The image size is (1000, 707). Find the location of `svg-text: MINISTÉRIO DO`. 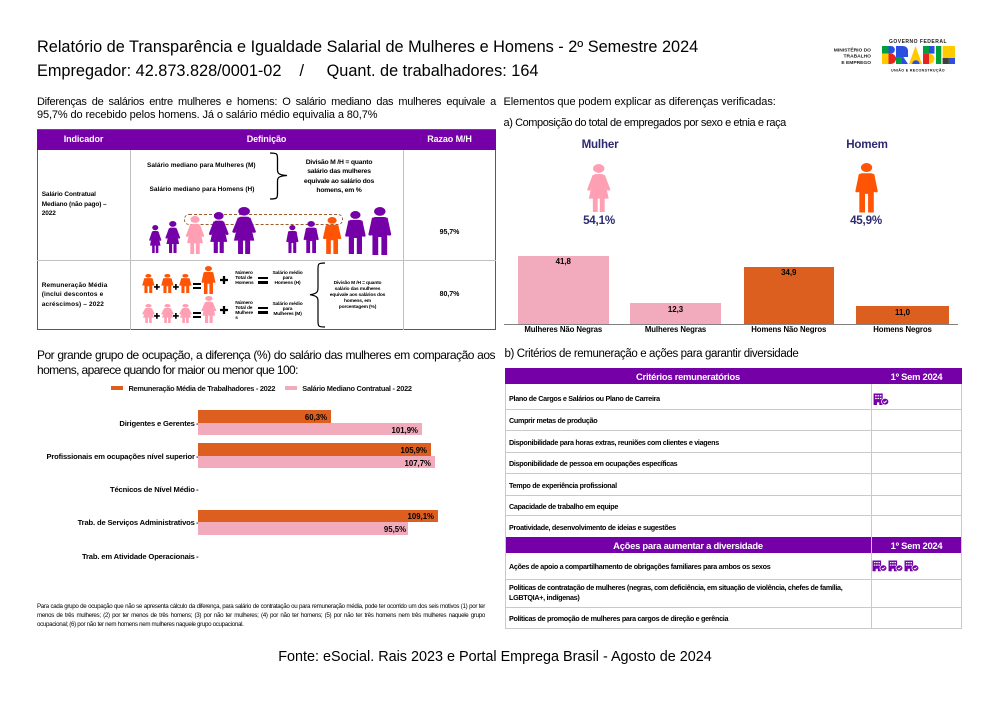

svg-text: MINISTÉRIO DO is located at coordinates (852, 50).